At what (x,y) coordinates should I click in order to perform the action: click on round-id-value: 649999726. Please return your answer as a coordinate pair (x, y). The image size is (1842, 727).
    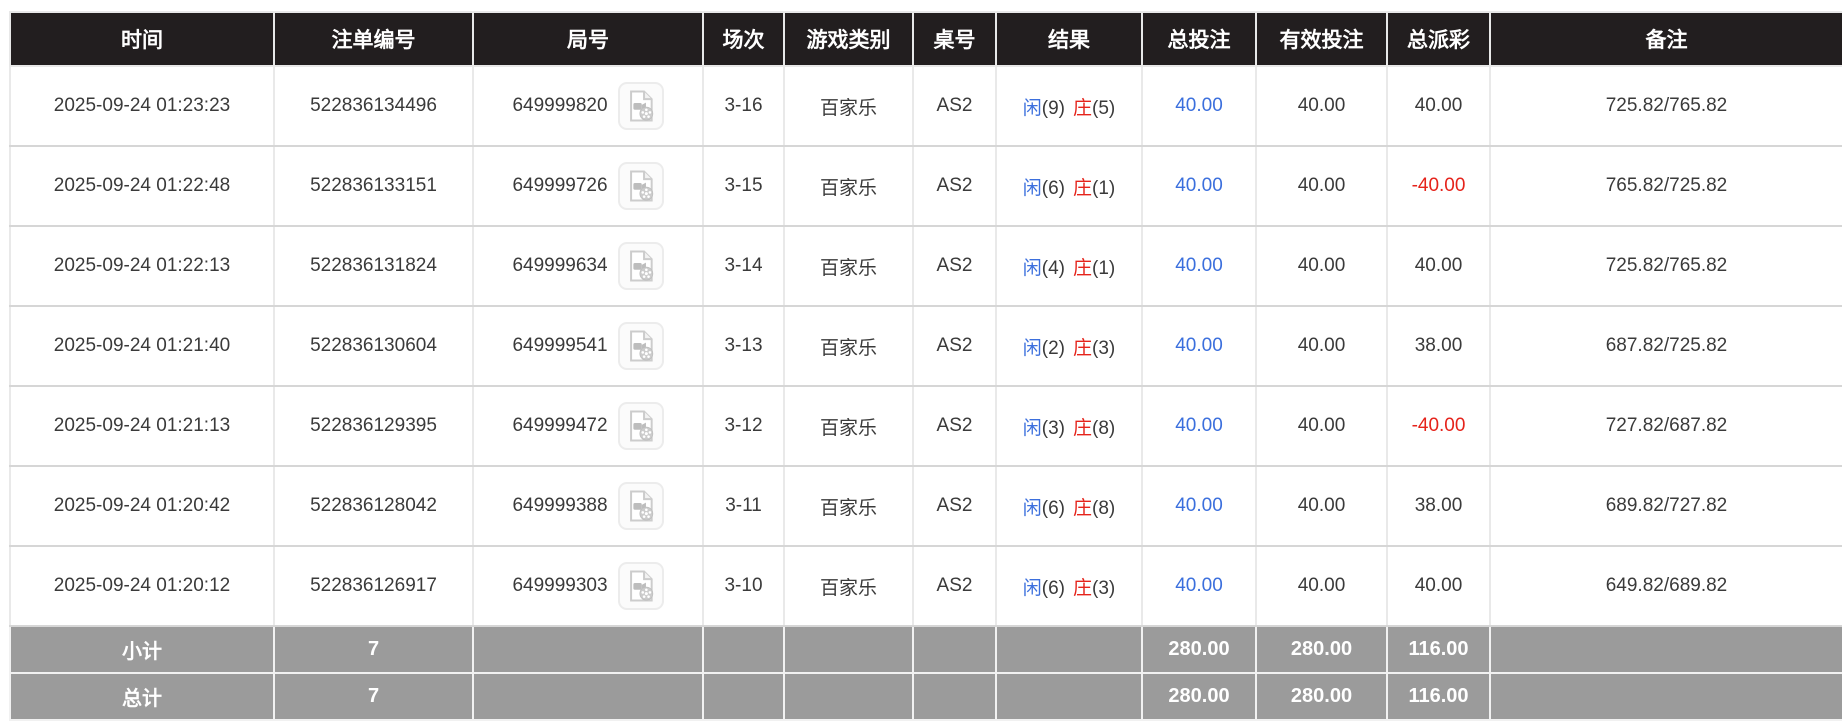
    Looking at the image, I should click on (560, 185).